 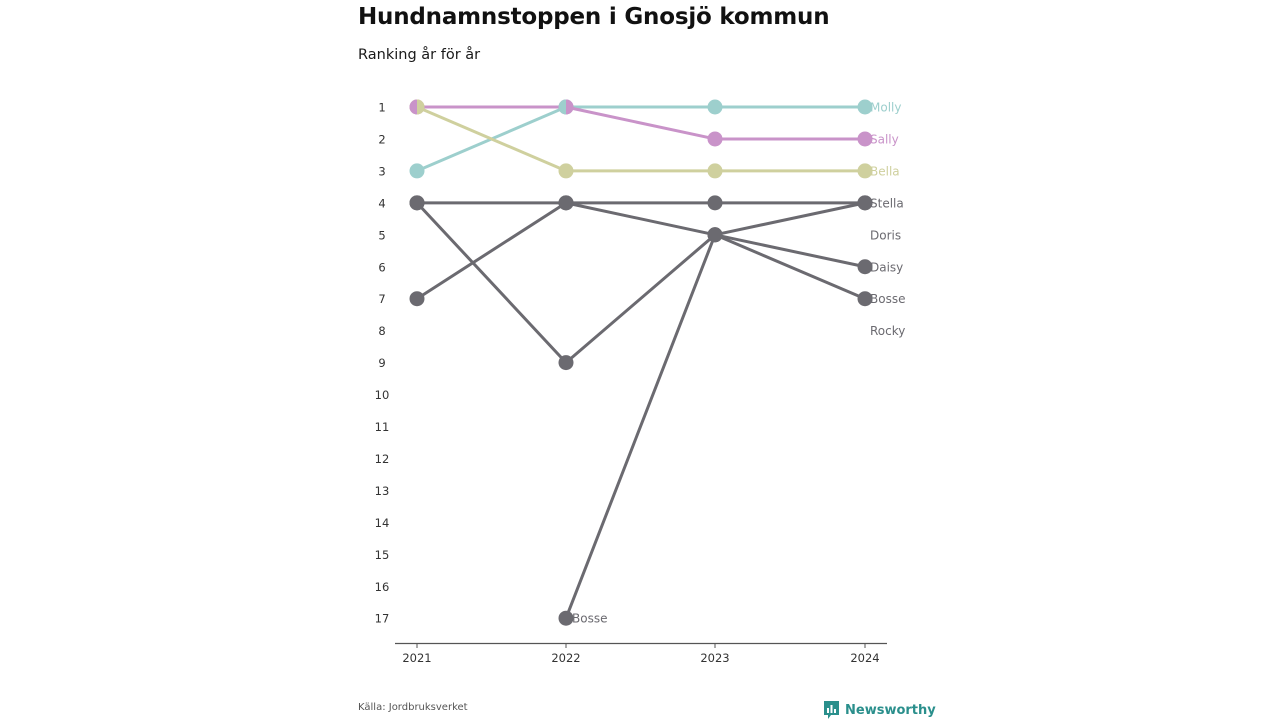 What do you see at coordinates (890, 710) in the screenshot?
I see `brand-name: Newsworthy` at bounding box center [890, 710].